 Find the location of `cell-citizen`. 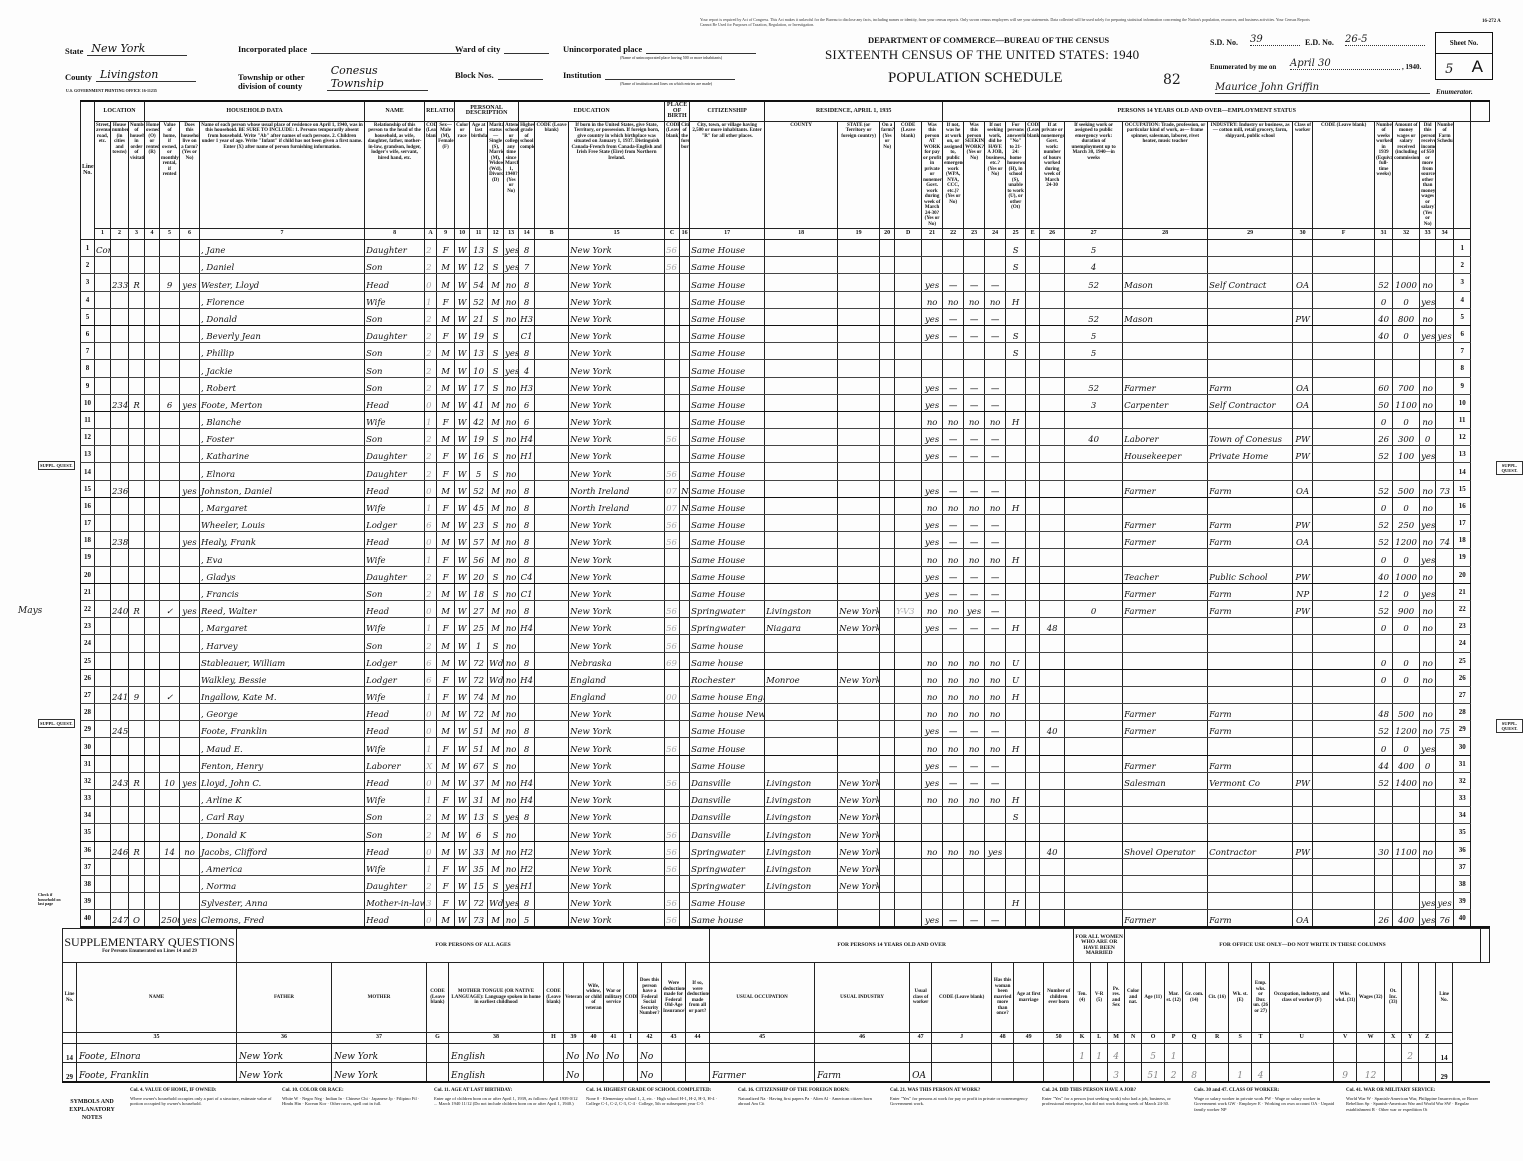

cell-citizen is located at coordinates (685, 712).